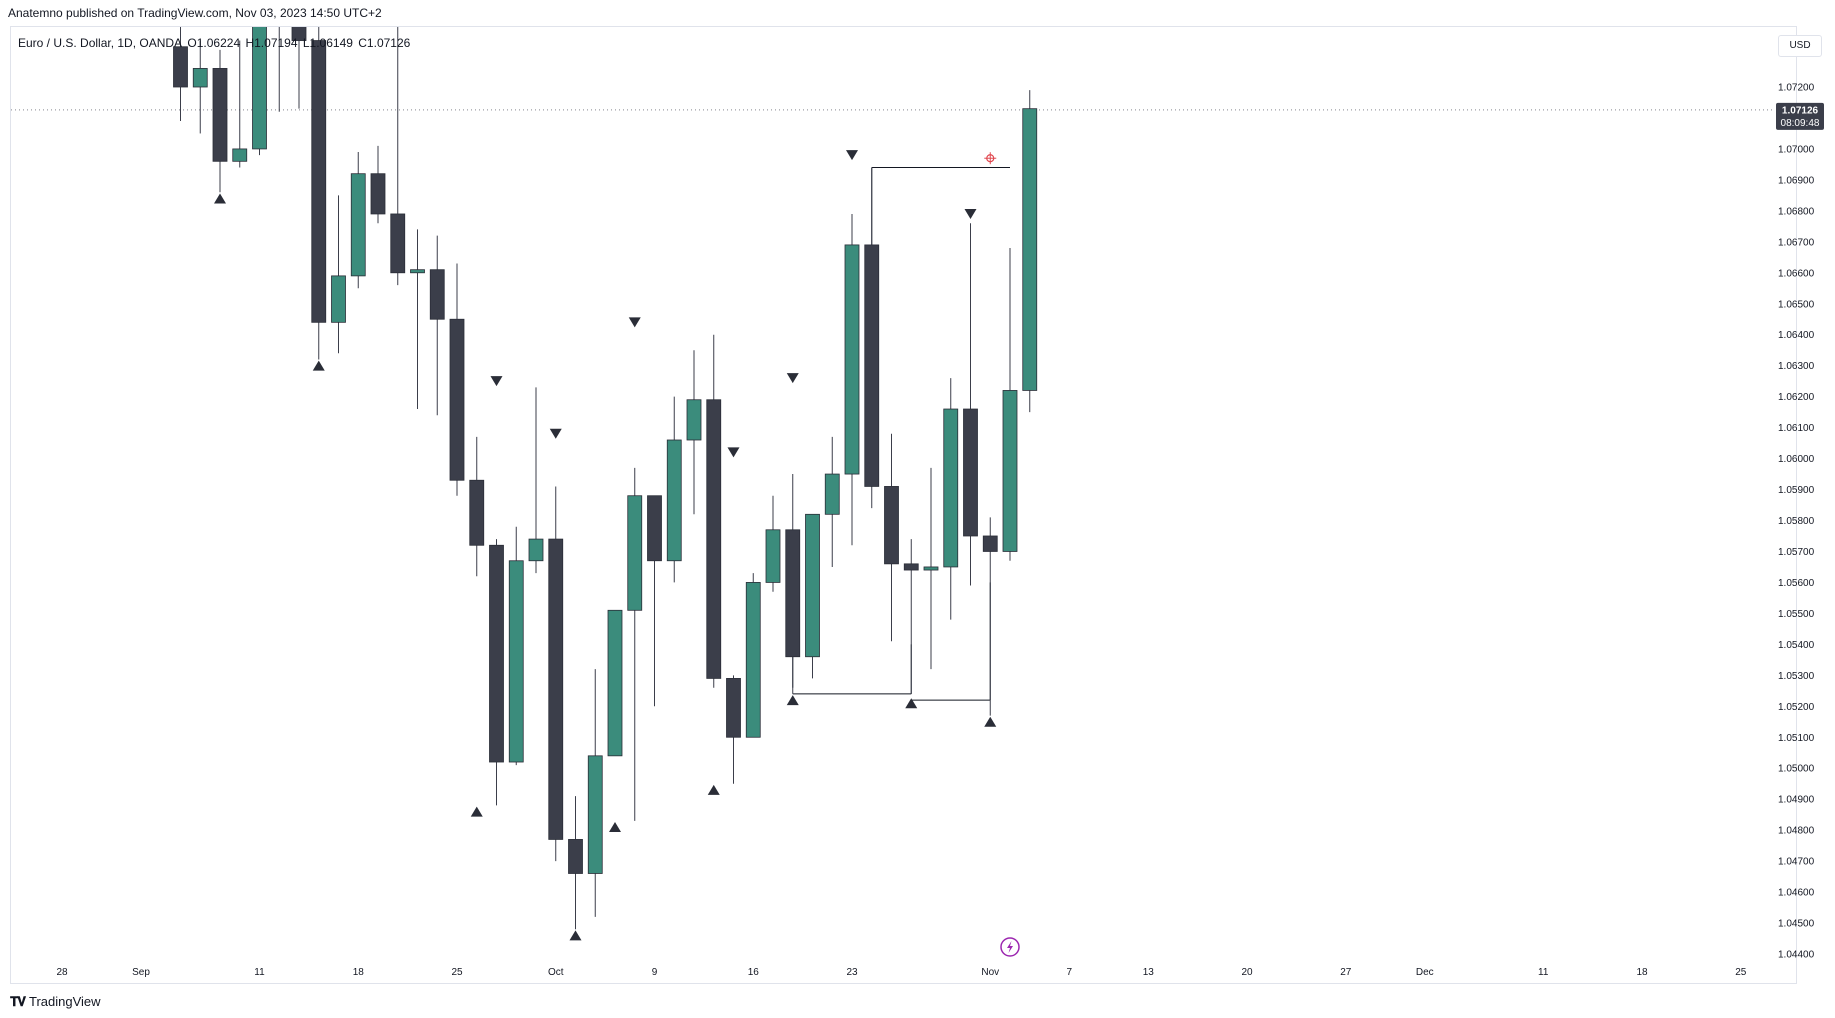 Image resolution: width=1835 pixels, height=1018 pixels. What do you see at coordinates (65, 1001) in the screenshot?
I see `footer-brand-label: TradingView` at bounding box center [65, 1001].